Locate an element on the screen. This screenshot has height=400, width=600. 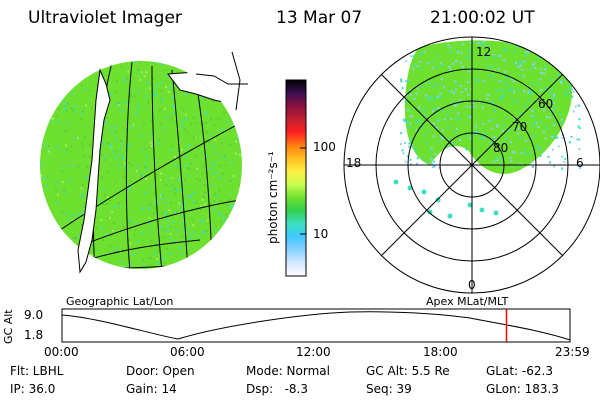
x-tick-1800: 18:00 is located at coordinates (440, 352).